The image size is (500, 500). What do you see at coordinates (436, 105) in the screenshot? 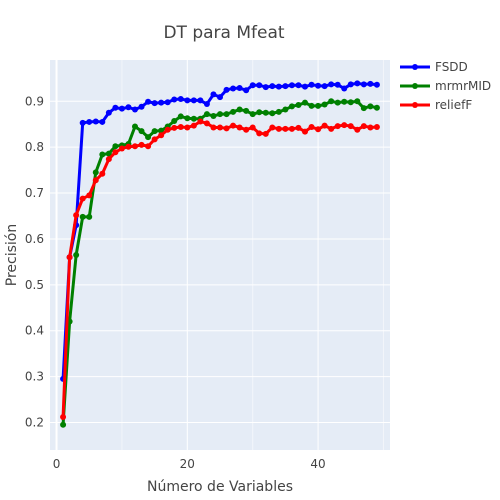
I see `legend-item-relieff: reliefF` at bounding box center [436, 105].